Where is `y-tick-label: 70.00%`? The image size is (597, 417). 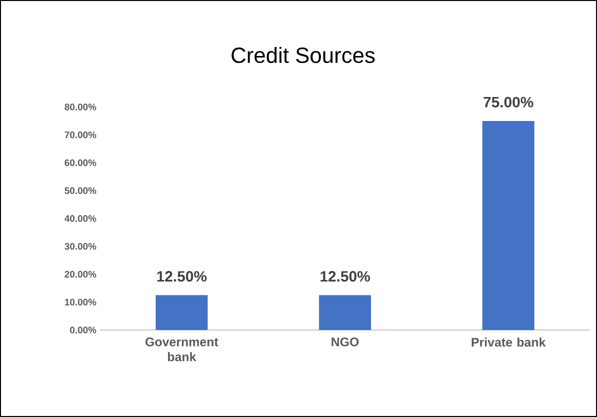
y-tick-label: 70.00% is located at coordinates (80, 135).